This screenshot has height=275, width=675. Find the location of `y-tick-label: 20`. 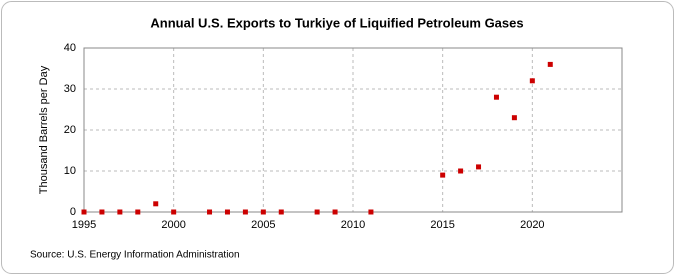

y-tick-label: 20 is located at coordinates (70, 130).